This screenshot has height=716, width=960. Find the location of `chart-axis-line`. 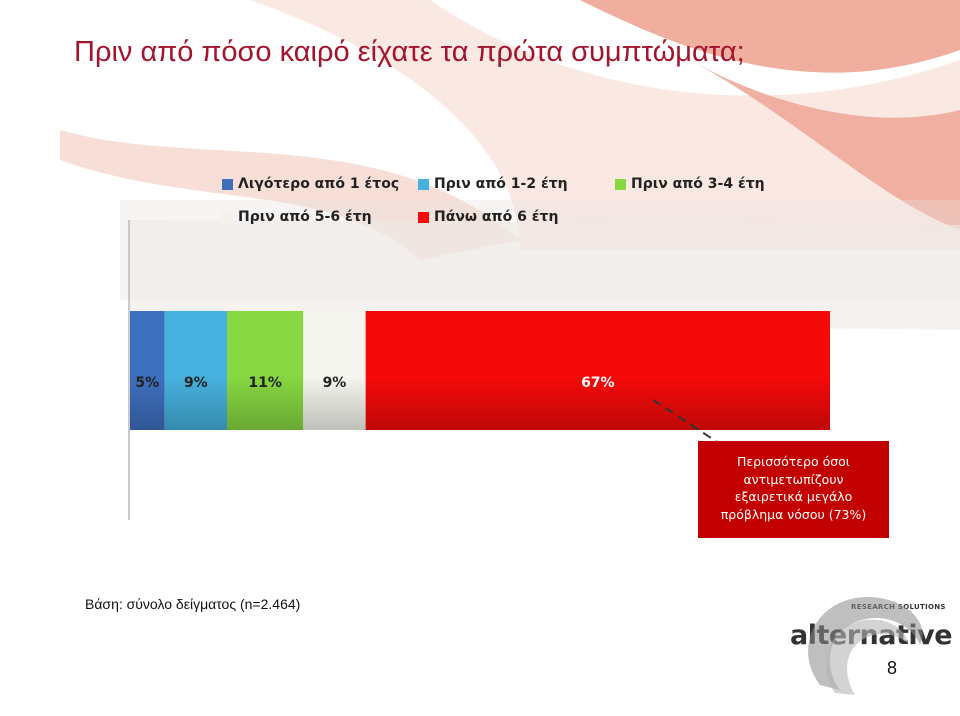

chart-axis-line is located at coordinates (129, 370).